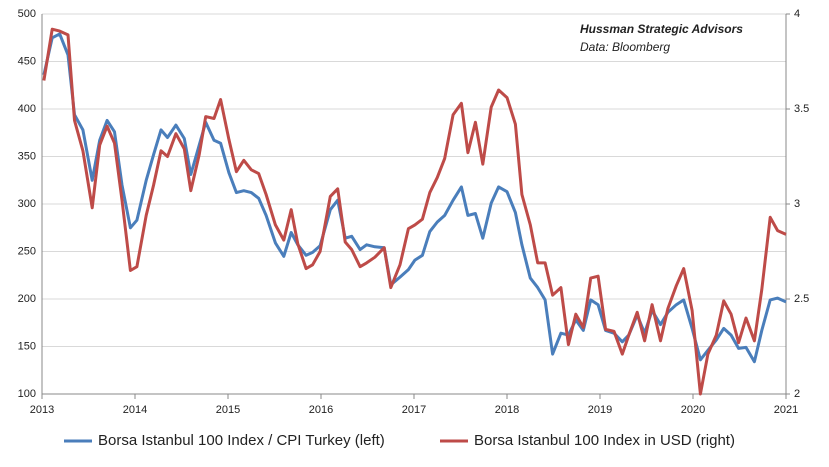  I want to click on legend-label: Borsa Istanbul 100 Index in USD (right), so click(604, 440).